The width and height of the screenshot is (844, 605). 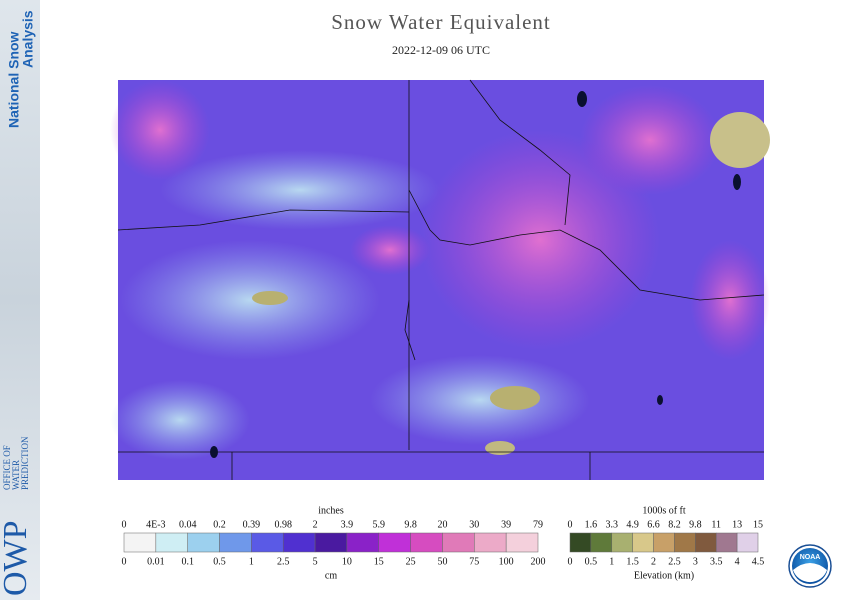 I want to click on legend-label: 1.6, so click(x=591, y=524).